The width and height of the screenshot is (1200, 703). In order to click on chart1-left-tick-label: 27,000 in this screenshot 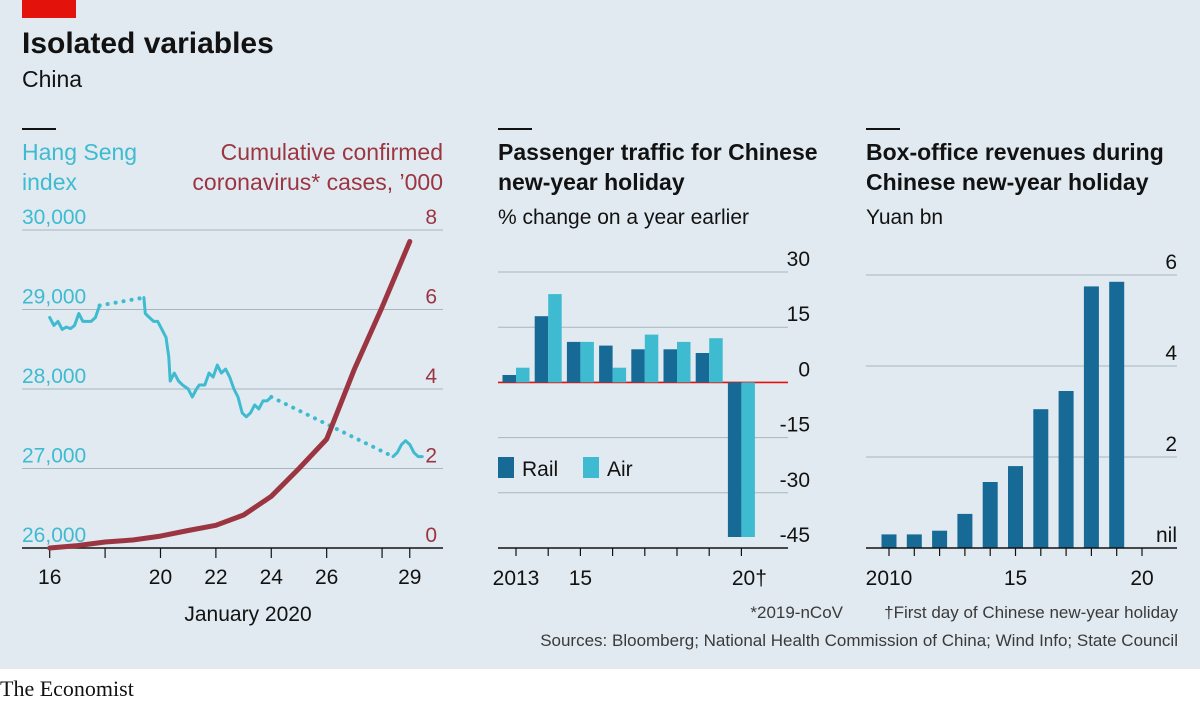, I will do `click(54, 456)`.